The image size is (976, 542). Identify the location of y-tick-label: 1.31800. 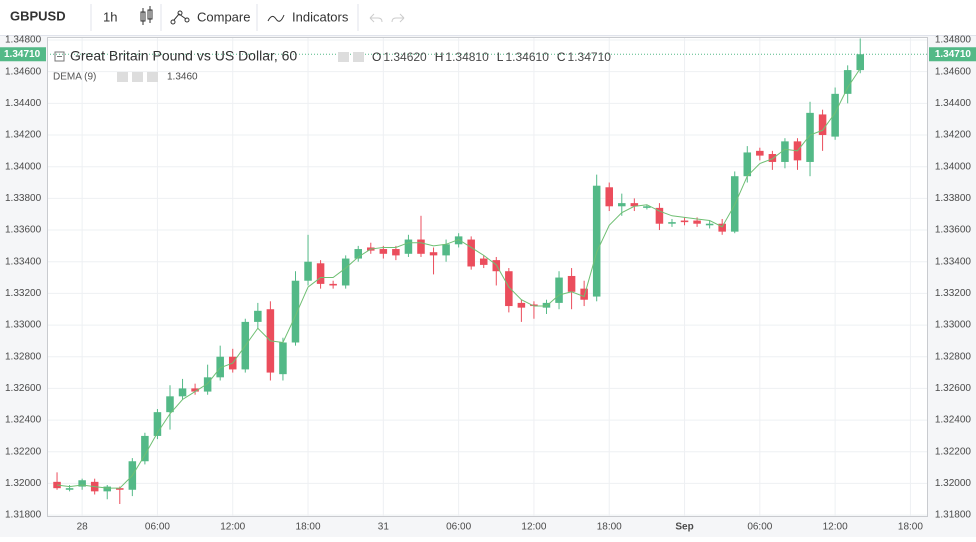
(23, 515).